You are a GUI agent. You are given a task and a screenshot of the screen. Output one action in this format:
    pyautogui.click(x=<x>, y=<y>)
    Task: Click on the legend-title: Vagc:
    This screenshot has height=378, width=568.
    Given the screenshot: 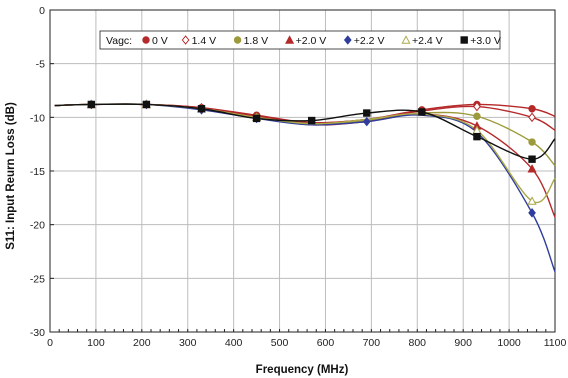 What is the action you would take?
    pyautogui.click(x=119, y=41)
    